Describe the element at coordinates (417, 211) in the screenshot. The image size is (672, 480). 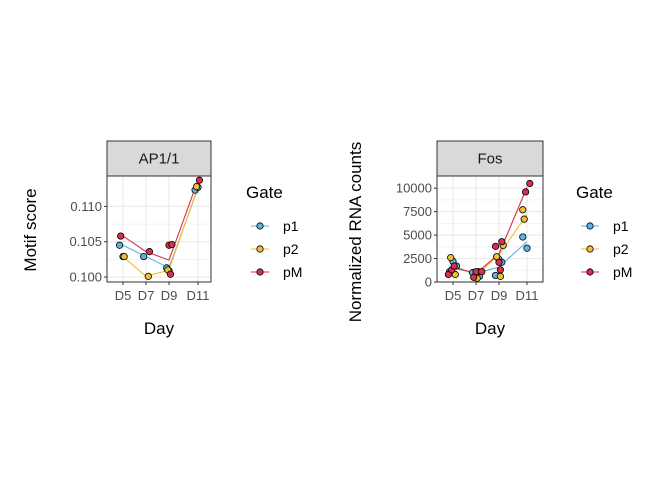
I see `panel2-y-tick-label: 7500` at that location.